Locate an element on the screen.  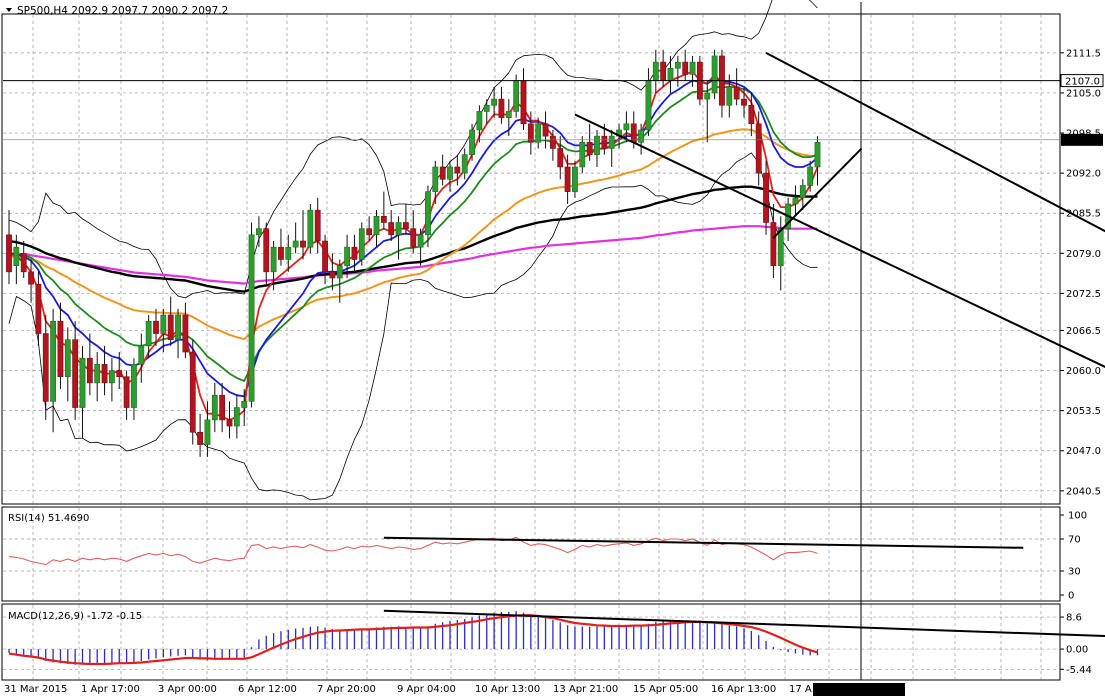
macd-pane is located at coordinates (556, 637).